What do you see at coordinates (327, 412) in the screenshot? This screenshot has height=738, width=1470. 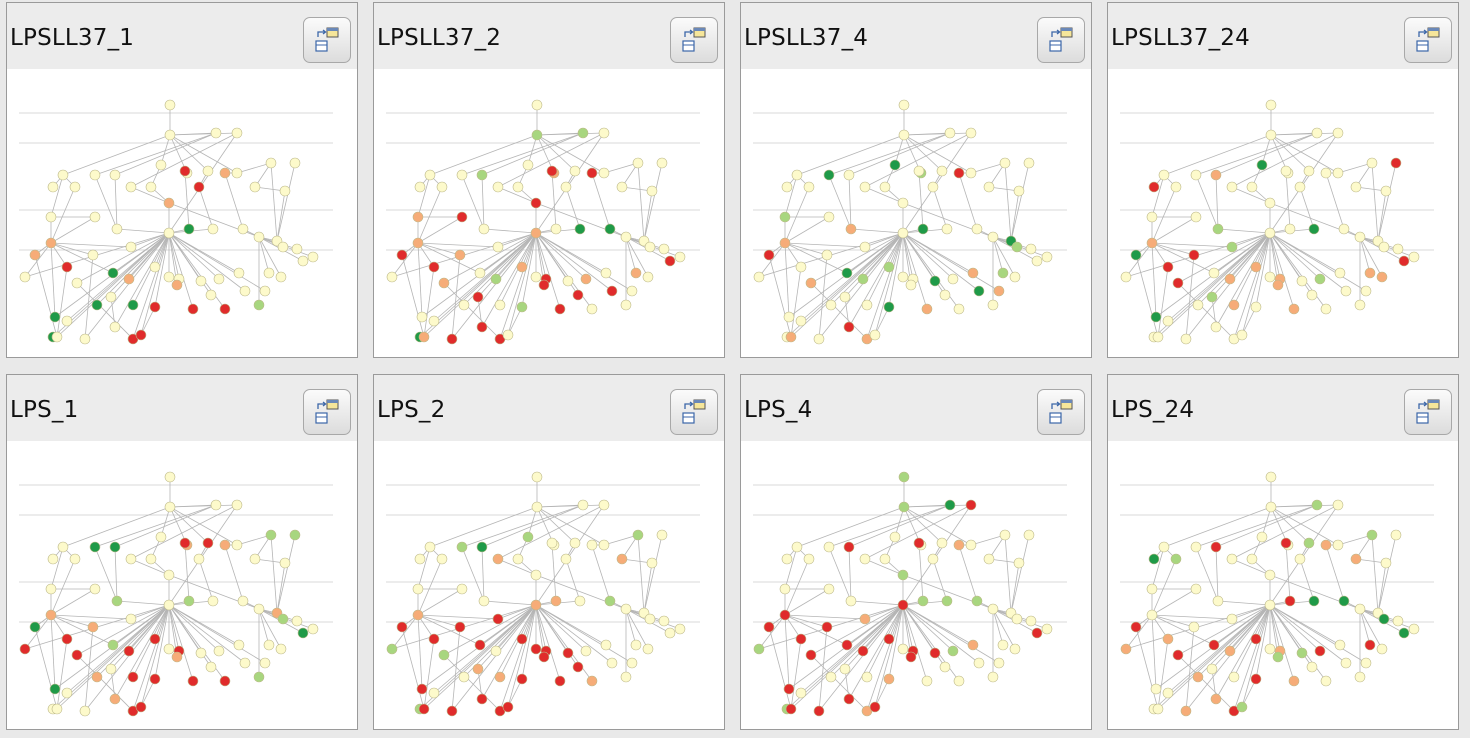 I see `layout-button` at bounding box center [327, 412].